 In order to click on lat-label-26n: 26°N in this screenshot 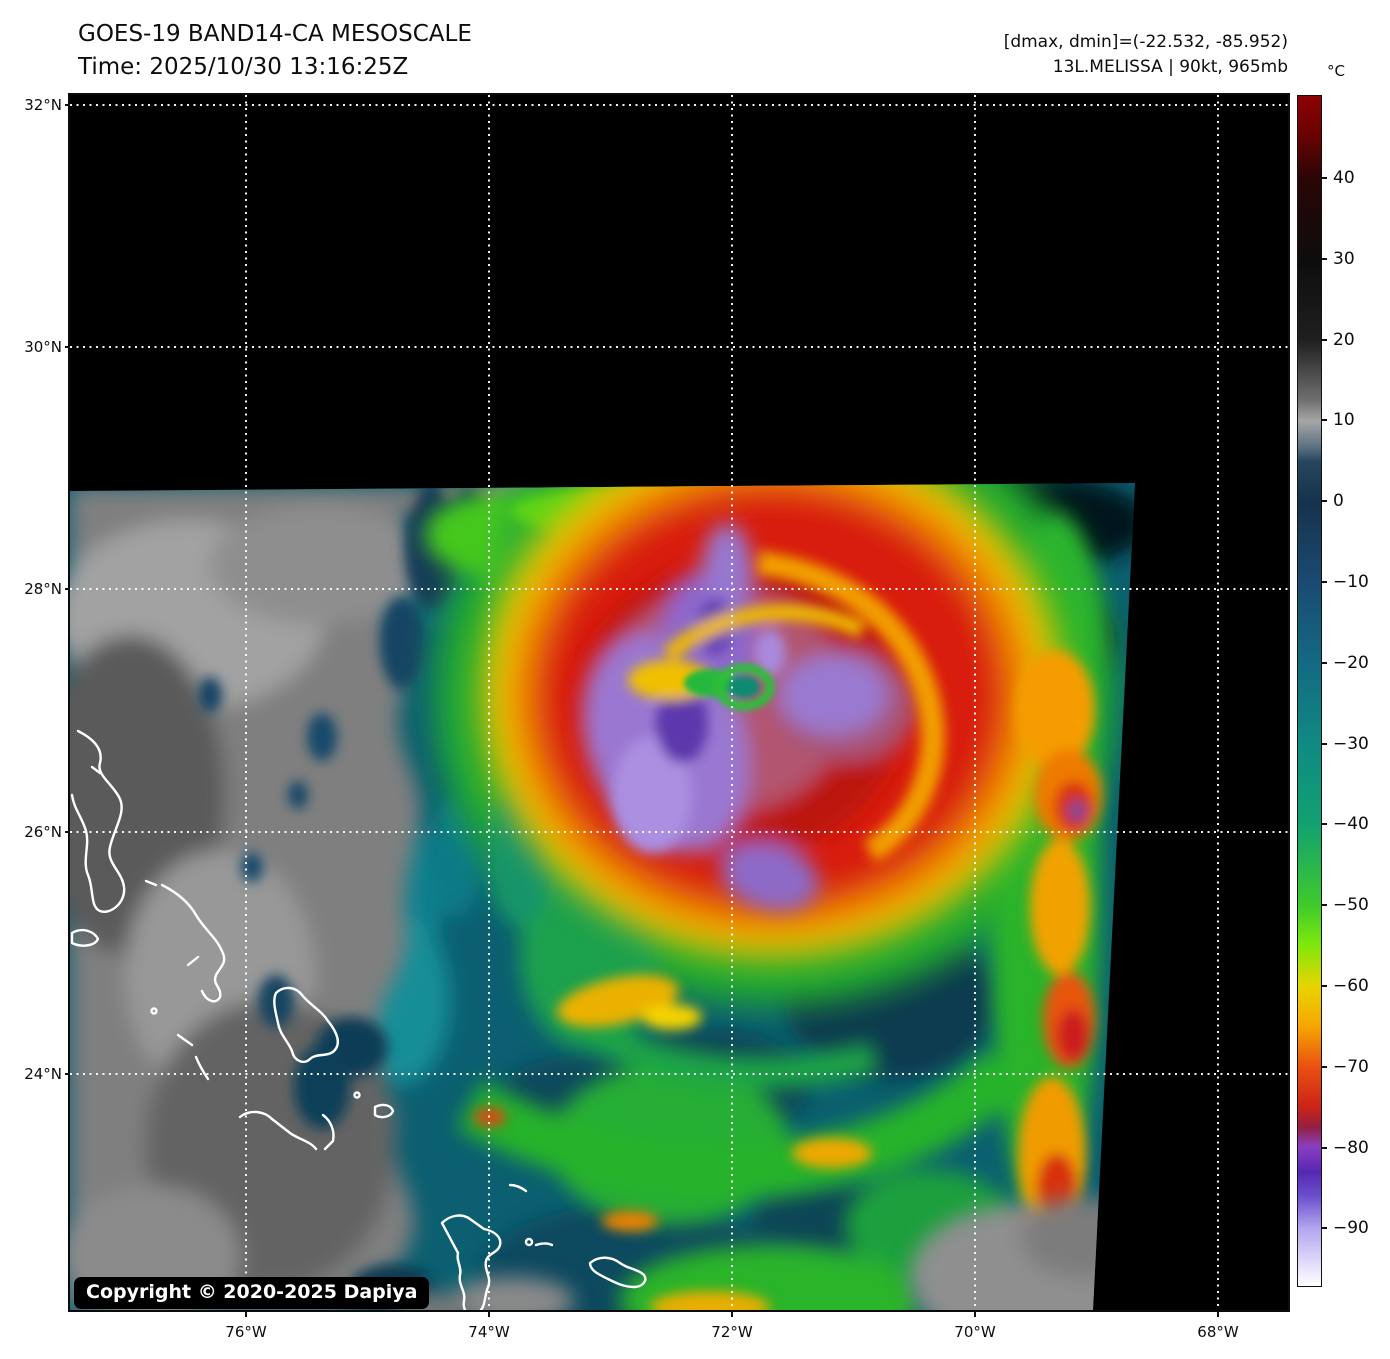, I will do `click(43, 832)`.